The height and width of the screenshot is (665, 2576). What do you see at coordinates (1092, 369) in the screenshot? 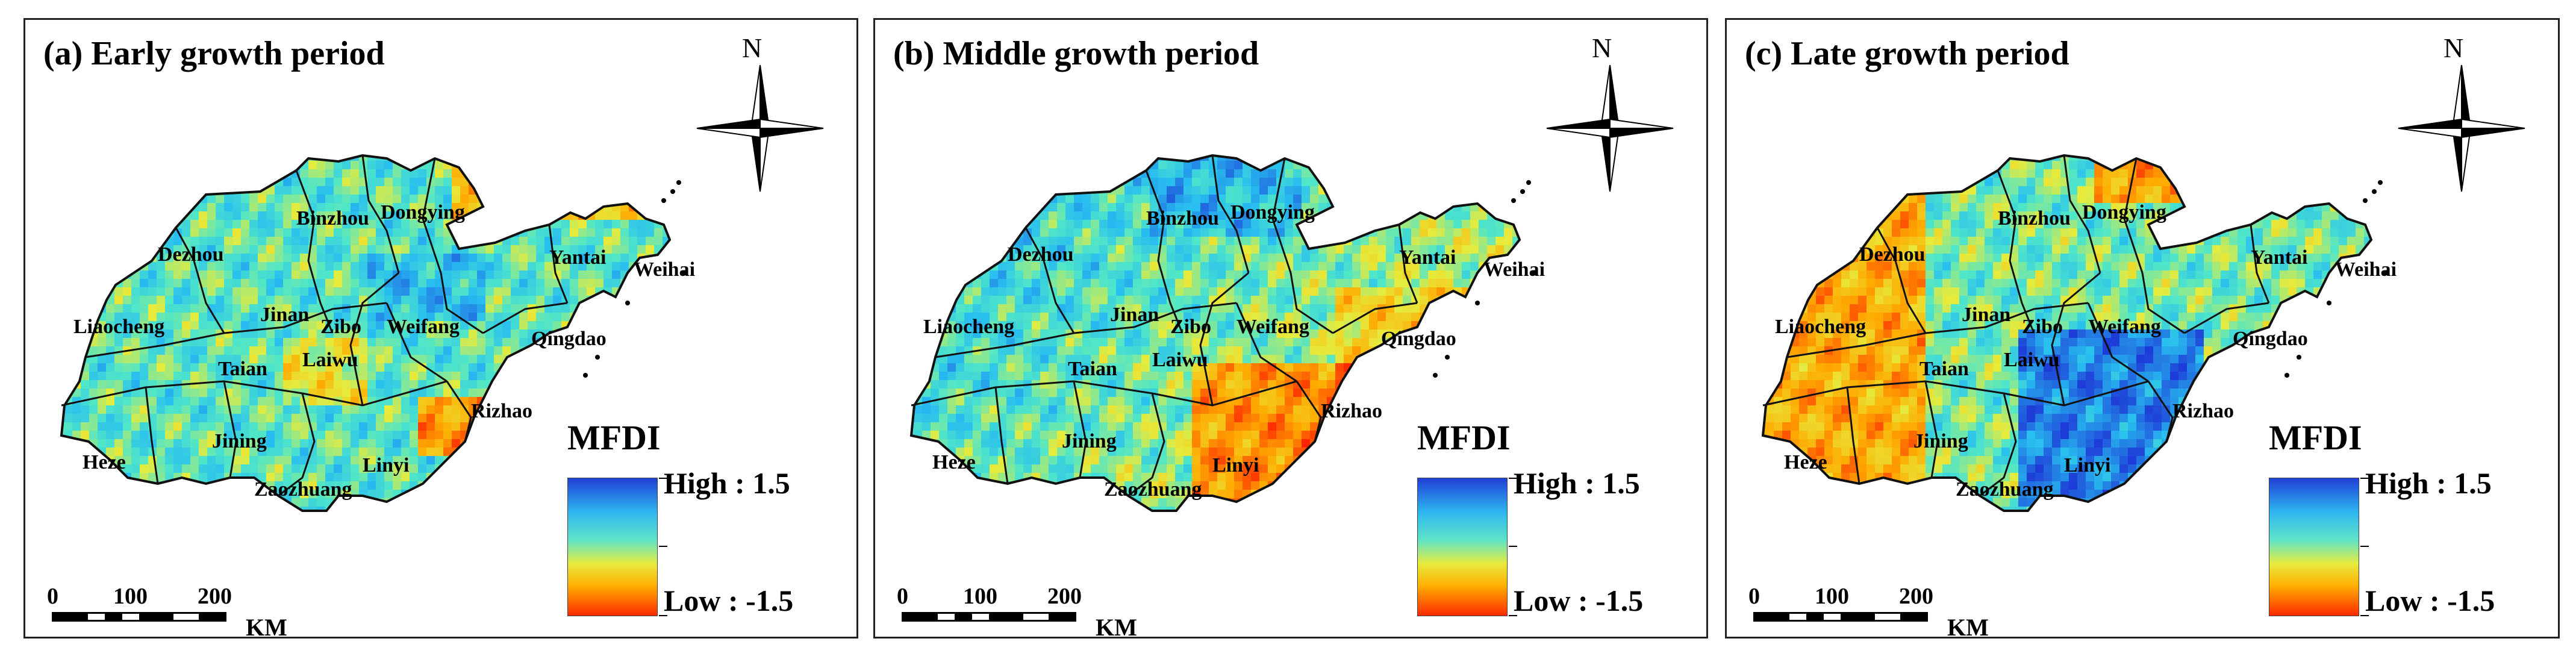
I see `city-label-taian: Taian` at bounding box center [1092, 369].